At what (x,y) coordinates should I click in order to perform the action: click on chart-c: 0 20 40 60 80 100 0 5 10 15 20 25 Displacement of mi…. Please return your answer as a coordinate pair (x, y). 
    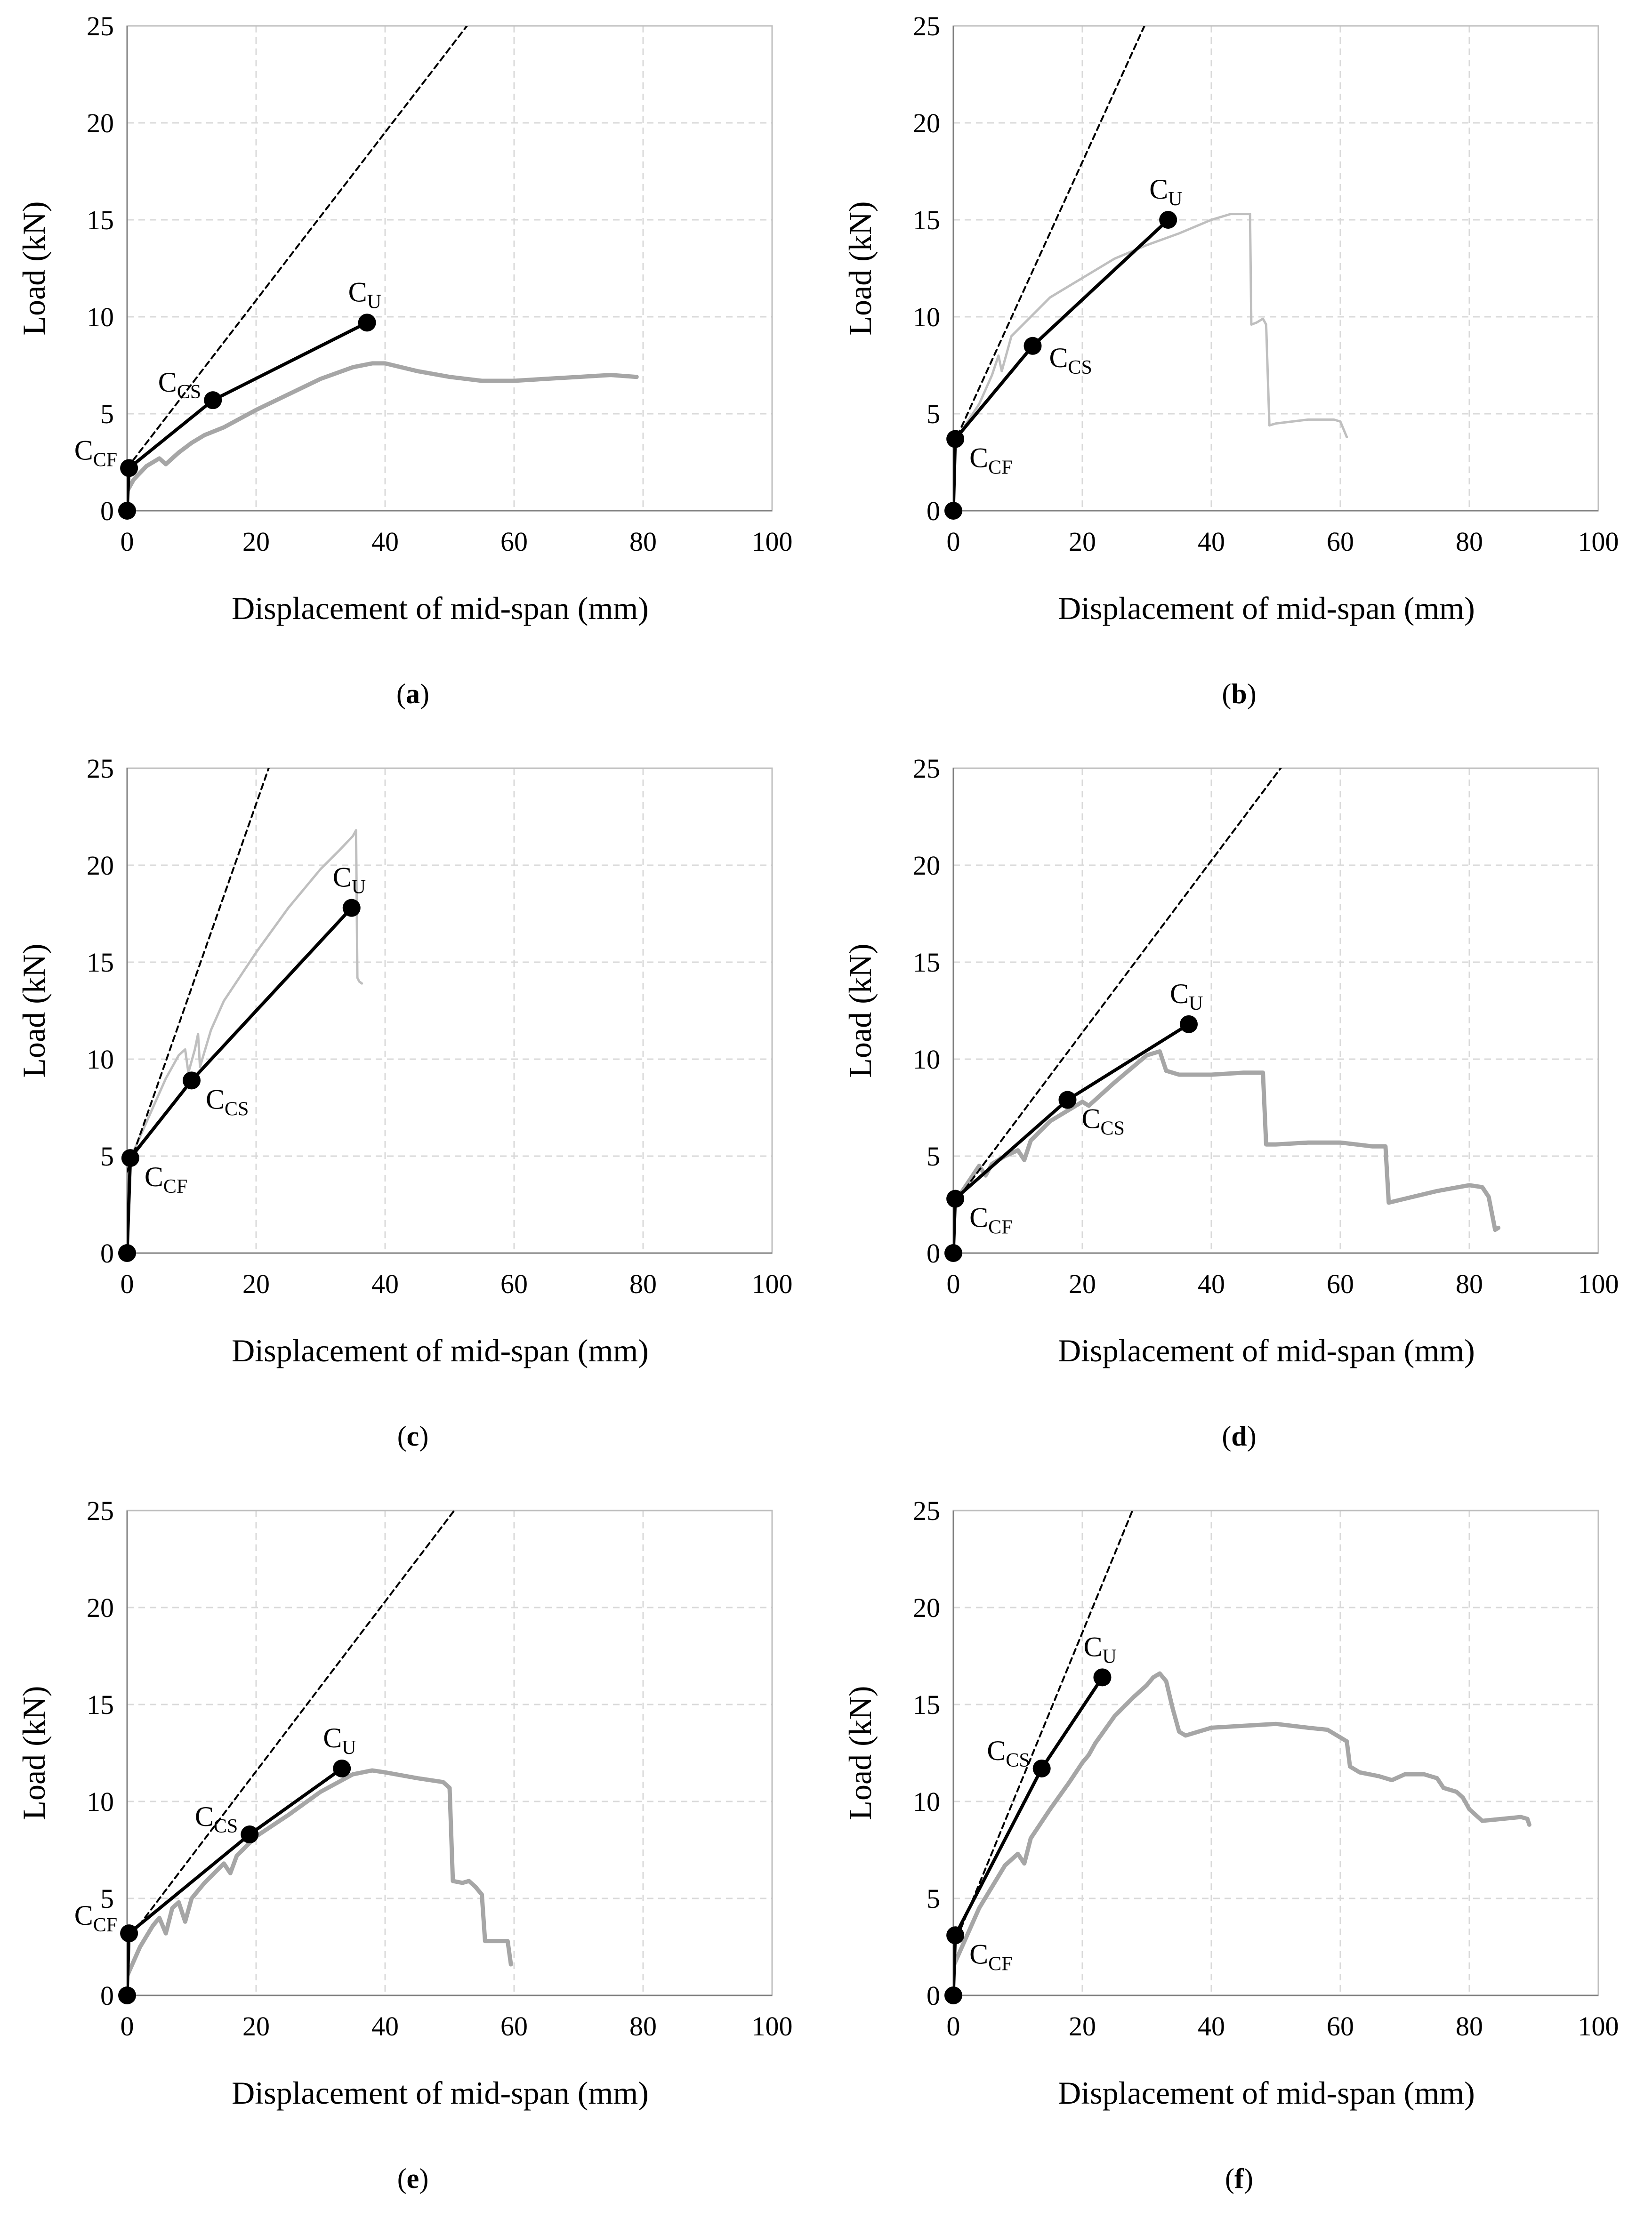
    Looking at the image, I should click on (404, 1060).